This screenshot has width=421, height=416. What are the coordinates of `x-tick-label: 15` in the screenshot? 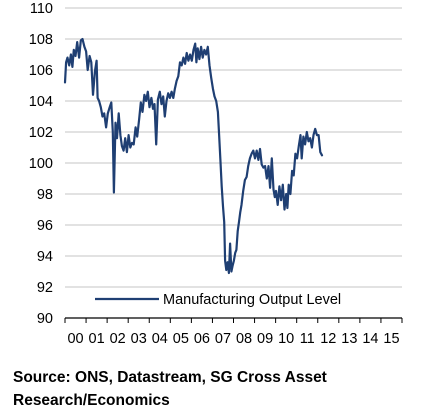 It's located at (391, 339).